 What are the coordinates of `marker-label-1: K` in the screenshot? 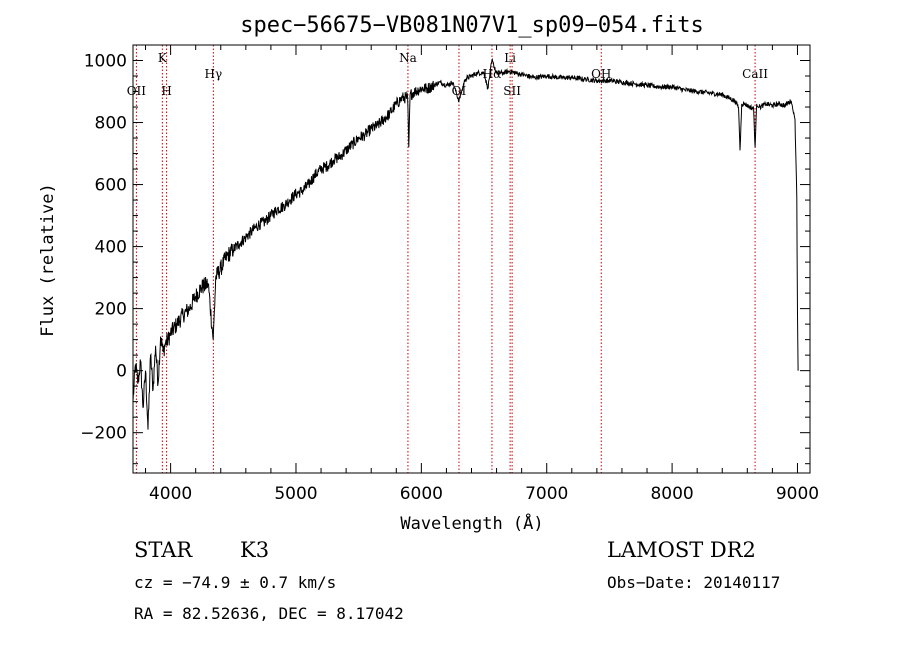 It's located at (163, 58).